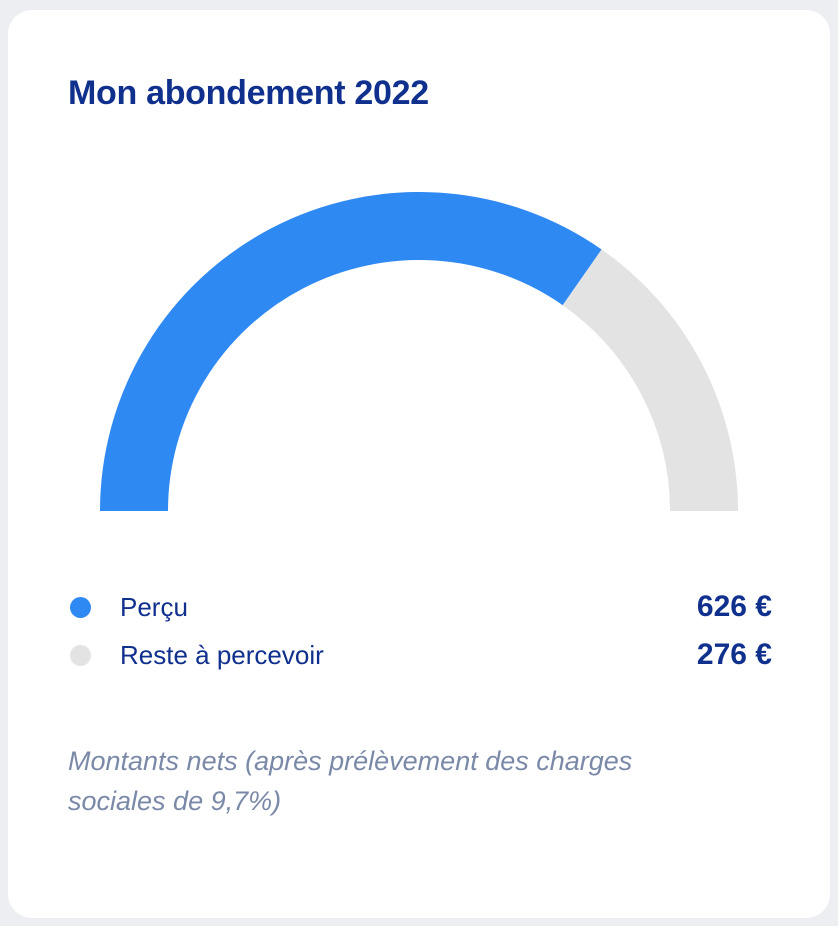 Image resolution: width=838 pixels, height=926 pixels. I want to click on legend: Perçu 626 € Reste à percevoir 276 €, so click(420, 638).